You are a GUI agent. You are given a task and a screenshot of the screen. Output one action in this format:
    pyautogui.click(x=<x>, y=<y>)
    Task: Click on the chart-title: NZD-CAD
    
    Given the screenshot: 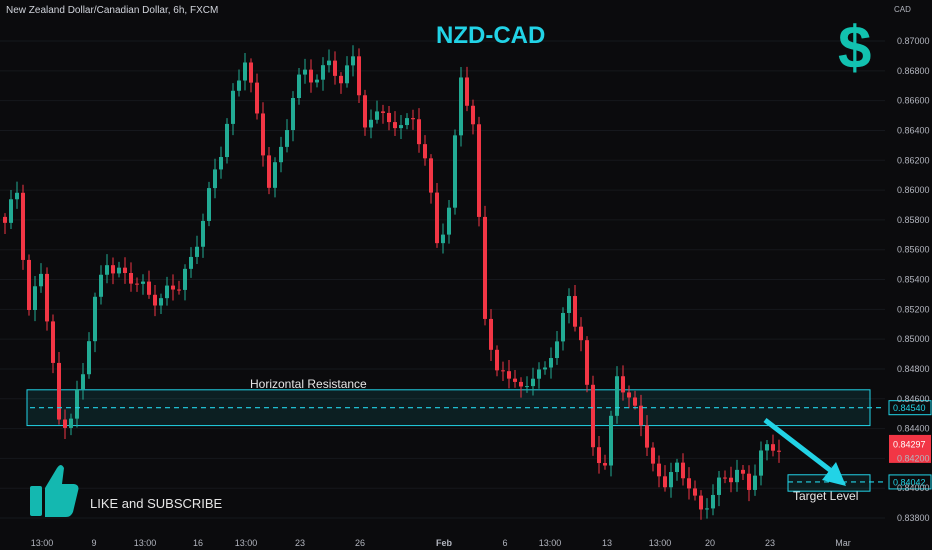 What is the action you would take?
    pyautogui.click(x=491, y=35)
    